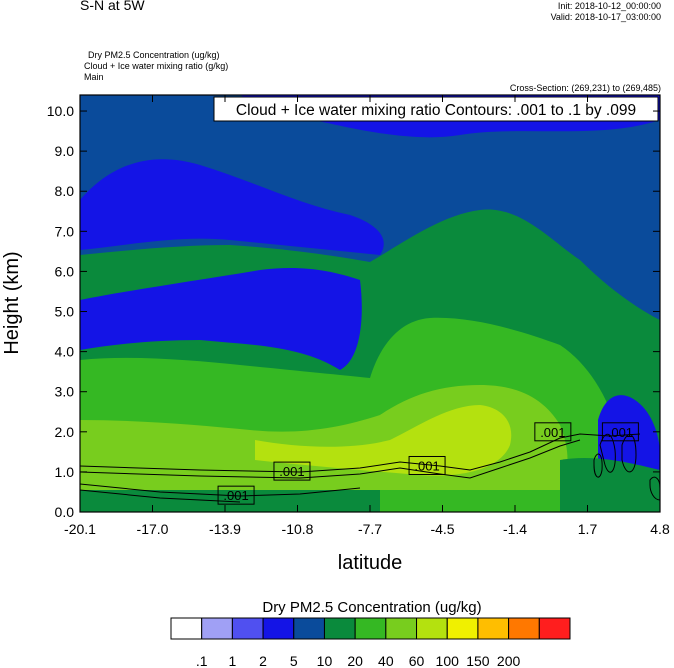 The image size is (674, 668). What do you see at coordinates (355, 660) in the screenshot?
I see `colorbar-label: 20` at bounding box center [355, 660].